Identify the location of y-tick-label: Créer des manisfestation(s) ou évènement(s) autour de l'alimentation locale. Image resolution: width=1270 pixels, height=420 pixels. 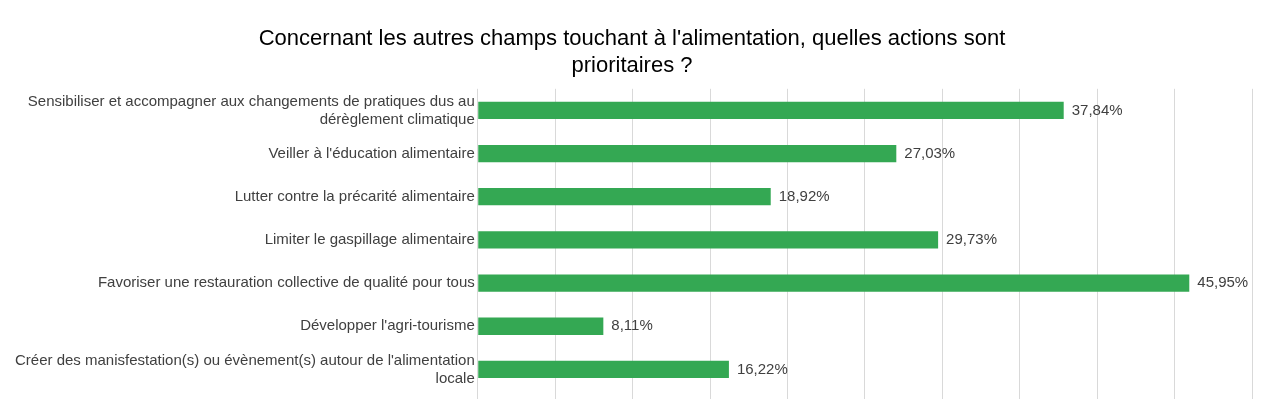
(244, 368).